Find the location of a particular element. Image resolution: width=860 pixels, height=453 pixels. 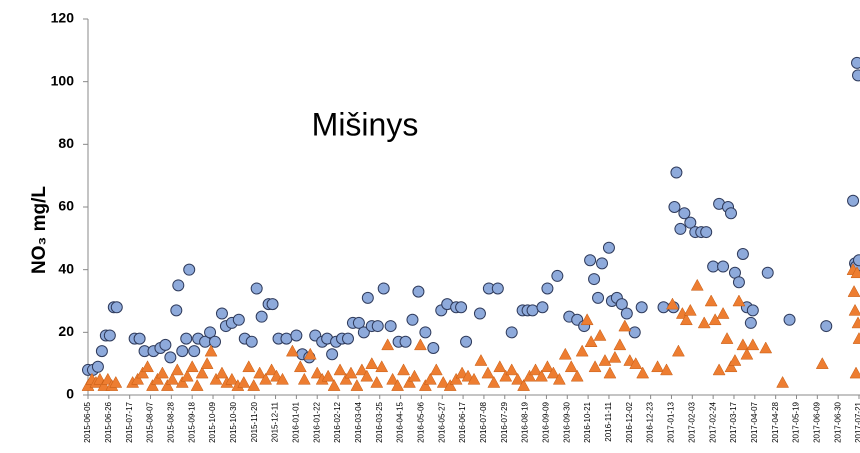

x-tick-label: 2017-06-30 is located at coordinates (837, 421).